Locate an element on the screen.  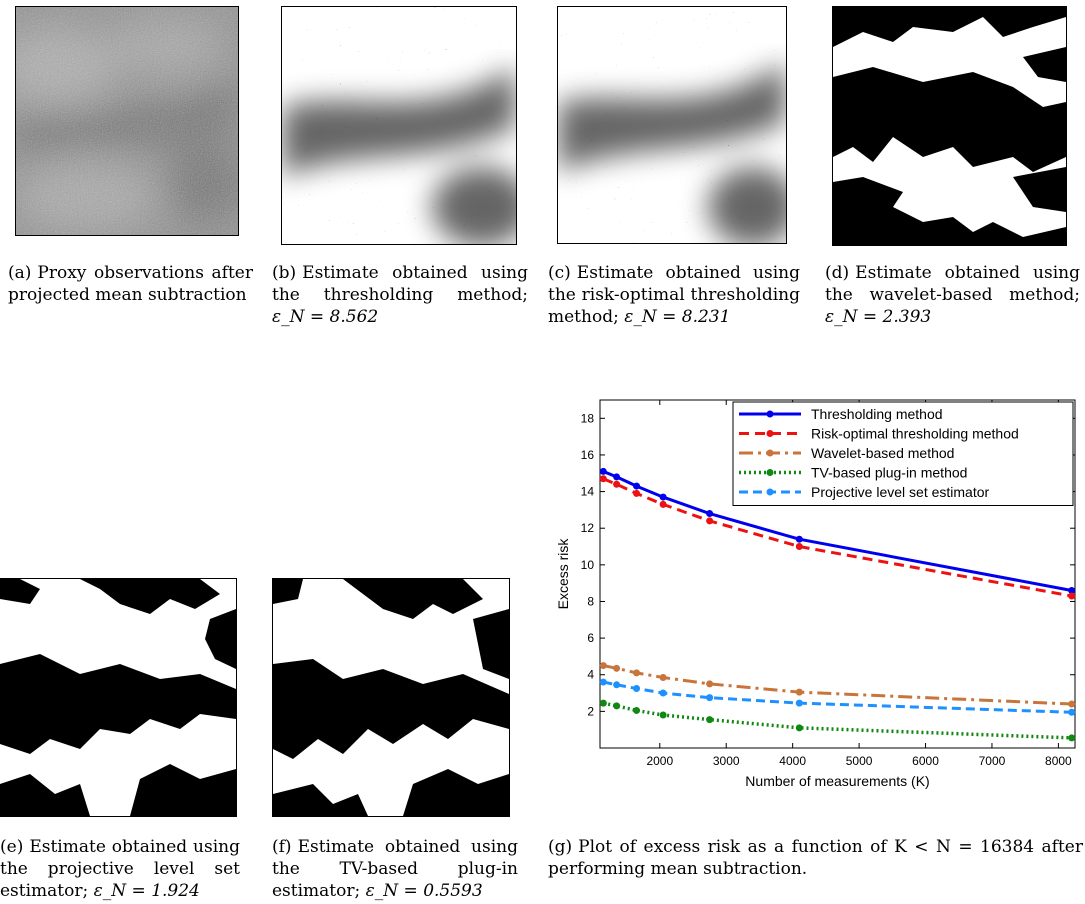
legend-entry: Risk-optimal thresholding method is located at coordinates (915, 434).